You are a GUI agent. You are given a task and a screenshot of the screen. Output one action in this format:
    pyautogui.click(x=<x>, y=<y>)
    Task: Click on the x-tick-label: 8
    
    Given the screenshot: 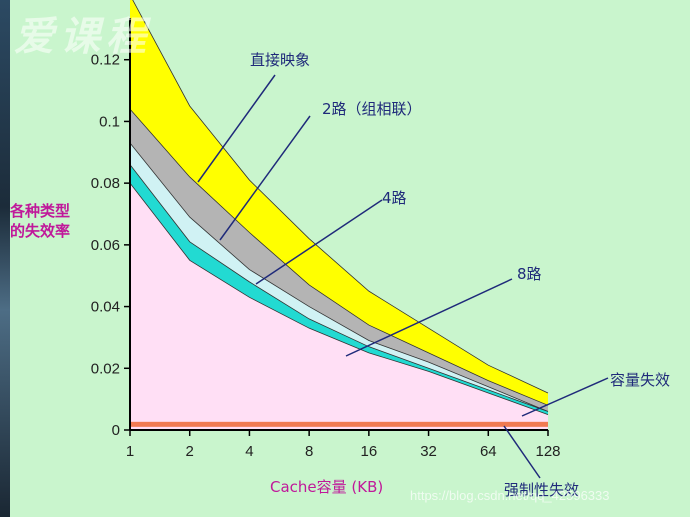 What is the action you would take?
    pyautogui.click(x=309, y=451)
    